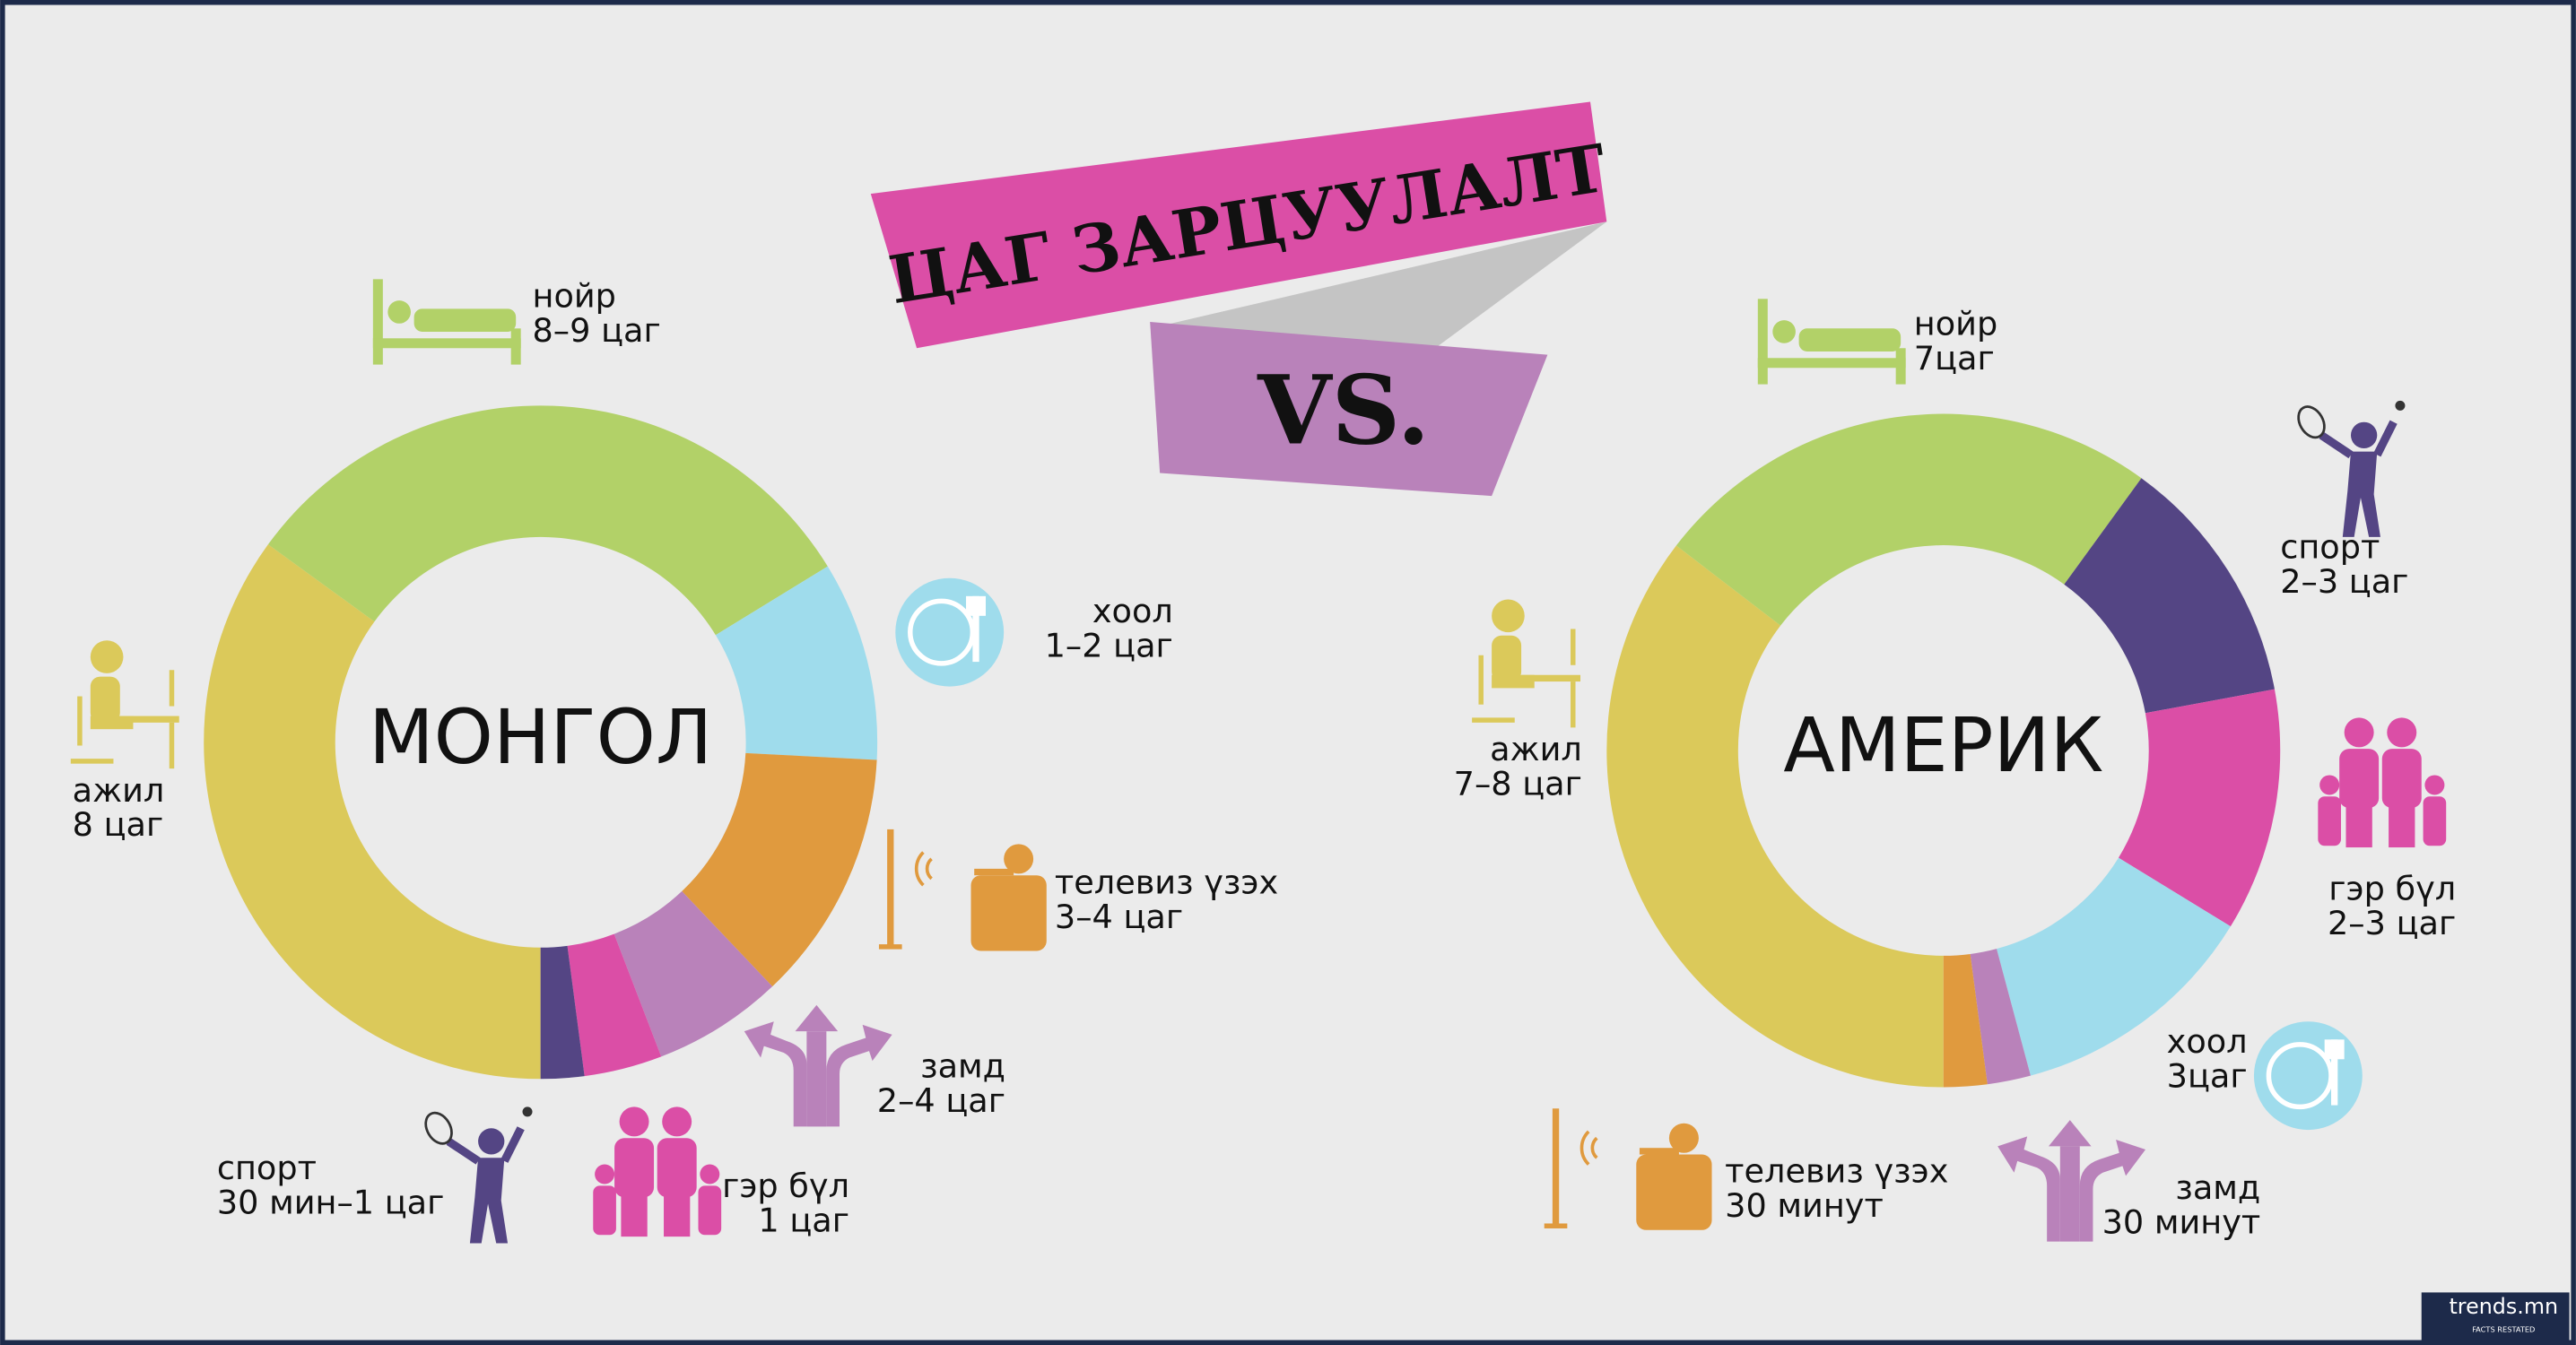 This screenshot has width=2576, height=1345. I want to click on icon-food, so click(2308, 1076).